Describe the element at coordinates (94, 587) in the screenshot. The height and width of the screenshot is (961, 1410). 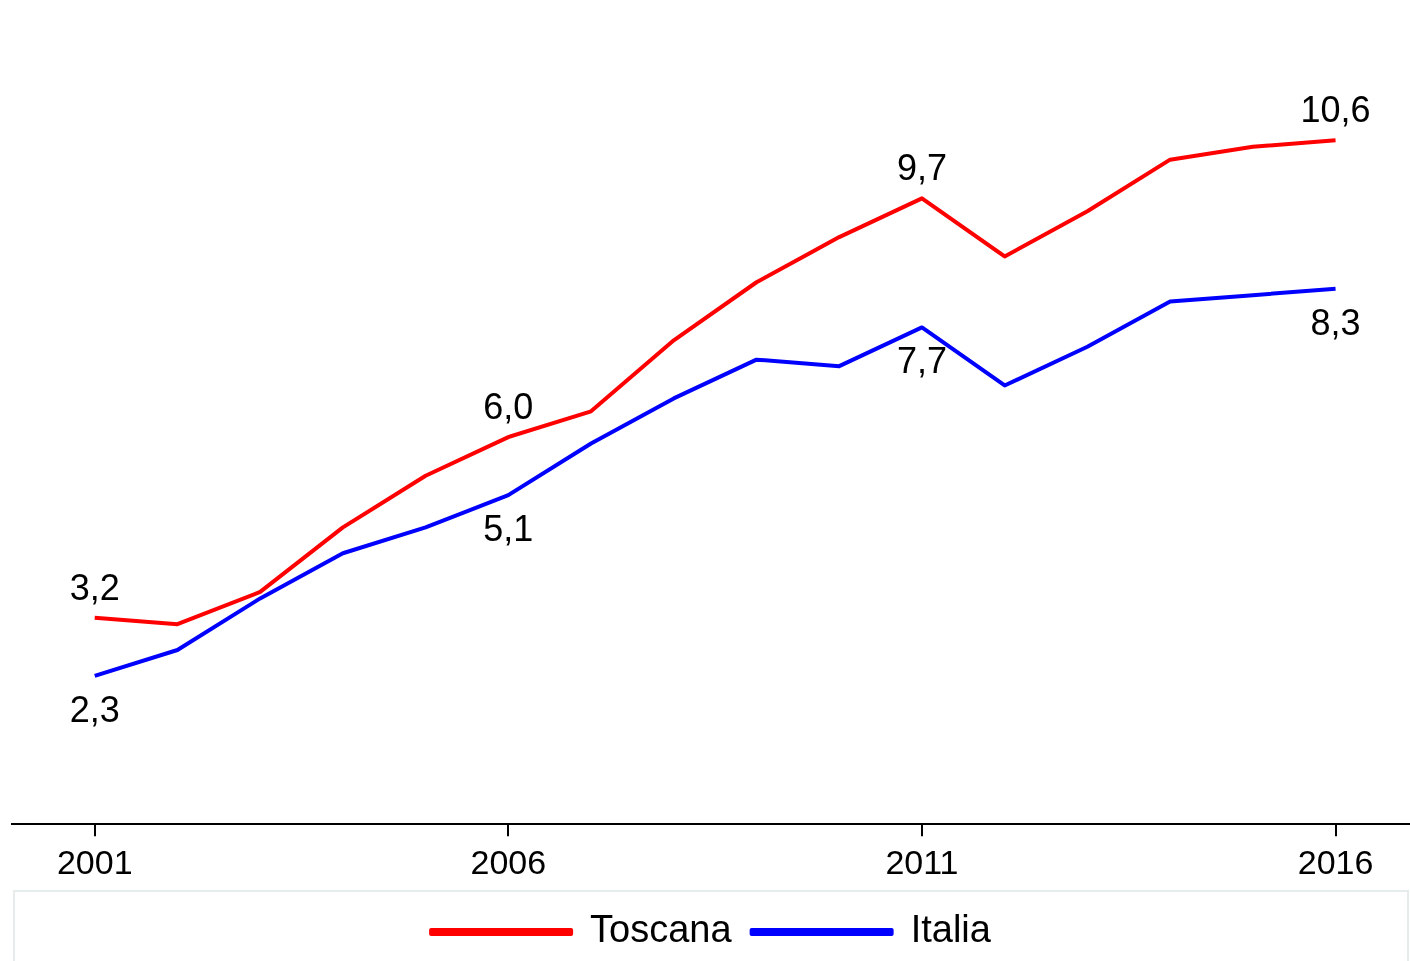
I see `data-label: 3,2` at that location.